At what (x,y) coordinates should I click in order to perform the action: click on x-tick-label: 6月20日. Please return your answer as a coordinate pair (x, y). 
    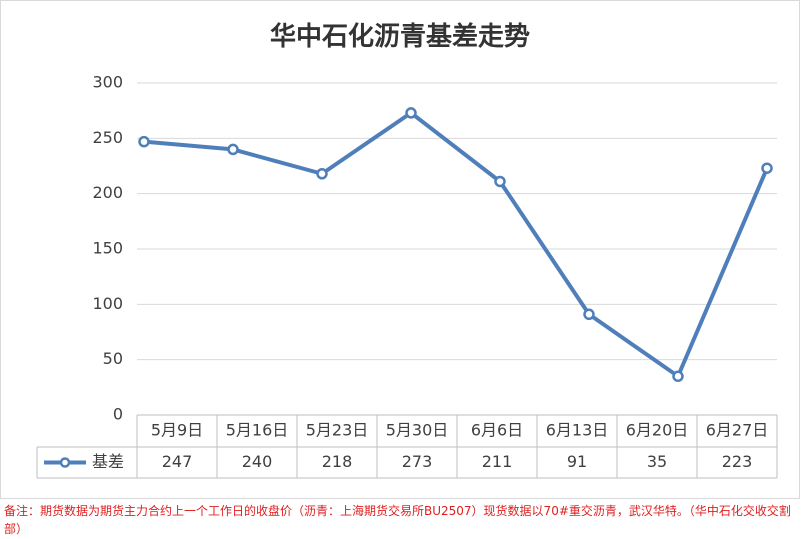
    Looking at the image, I should click on (657, 430).